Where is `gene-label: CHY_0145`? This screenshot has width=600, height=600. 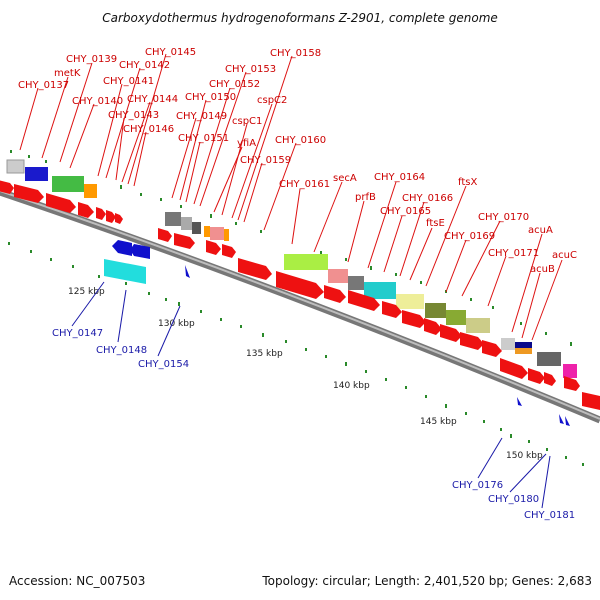 gene-label: CHY_0145 is located at coordinates (170, 52).